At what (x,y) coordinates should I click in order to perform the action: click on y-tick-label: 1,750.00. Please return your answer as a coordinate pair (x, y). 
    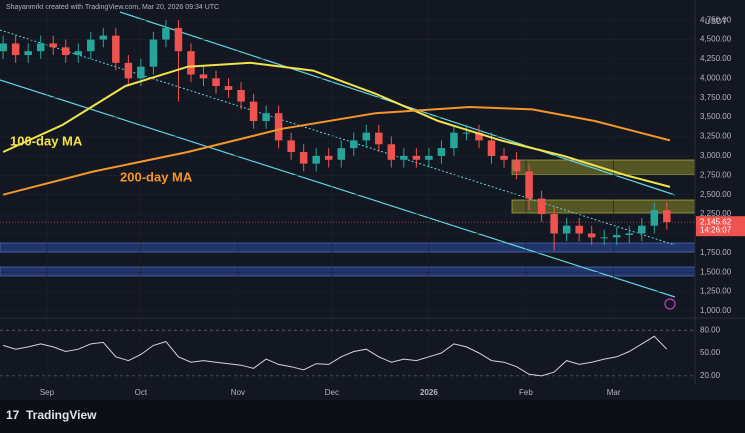
    Looking at the image, I should click on (716, 252).